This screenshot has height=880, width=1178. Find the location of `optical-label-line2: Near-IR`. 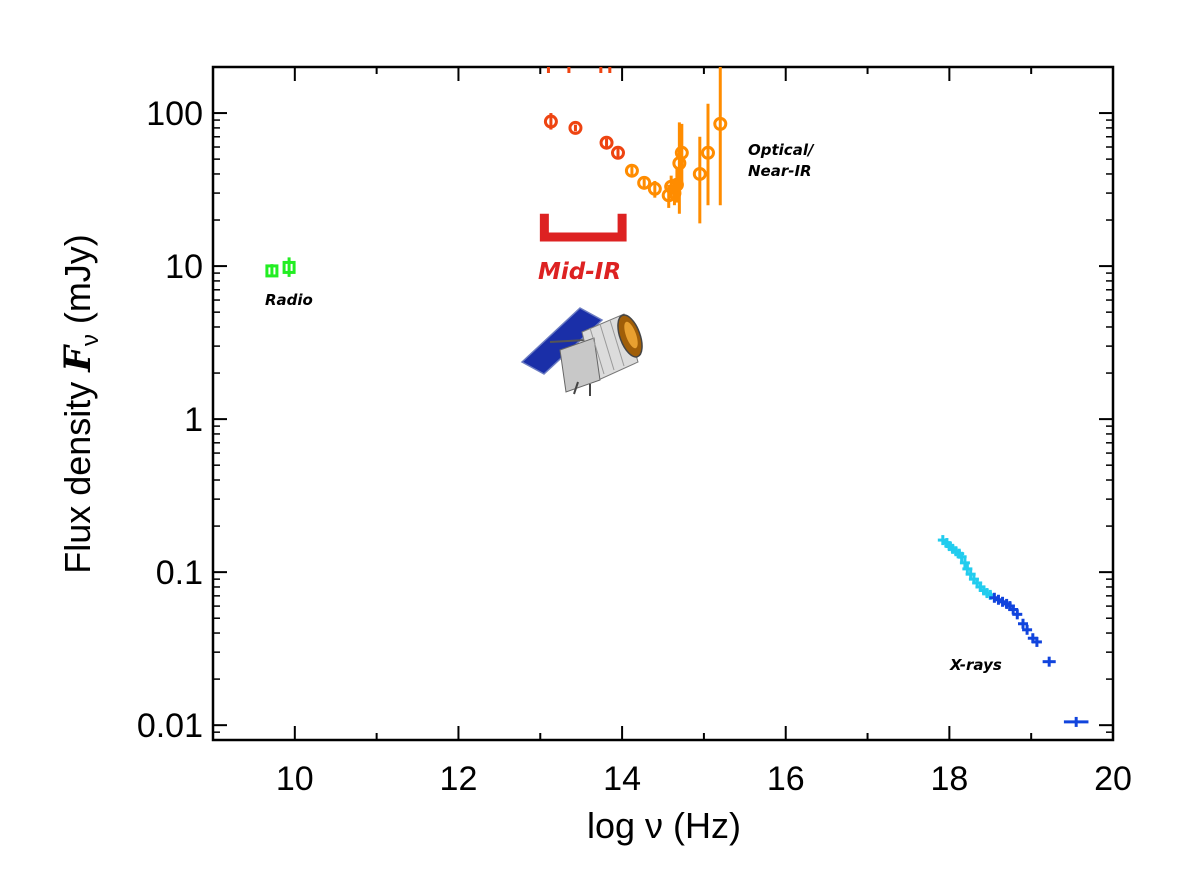

optical-label-line2: Near-IR is located at coordinates (780, 171).